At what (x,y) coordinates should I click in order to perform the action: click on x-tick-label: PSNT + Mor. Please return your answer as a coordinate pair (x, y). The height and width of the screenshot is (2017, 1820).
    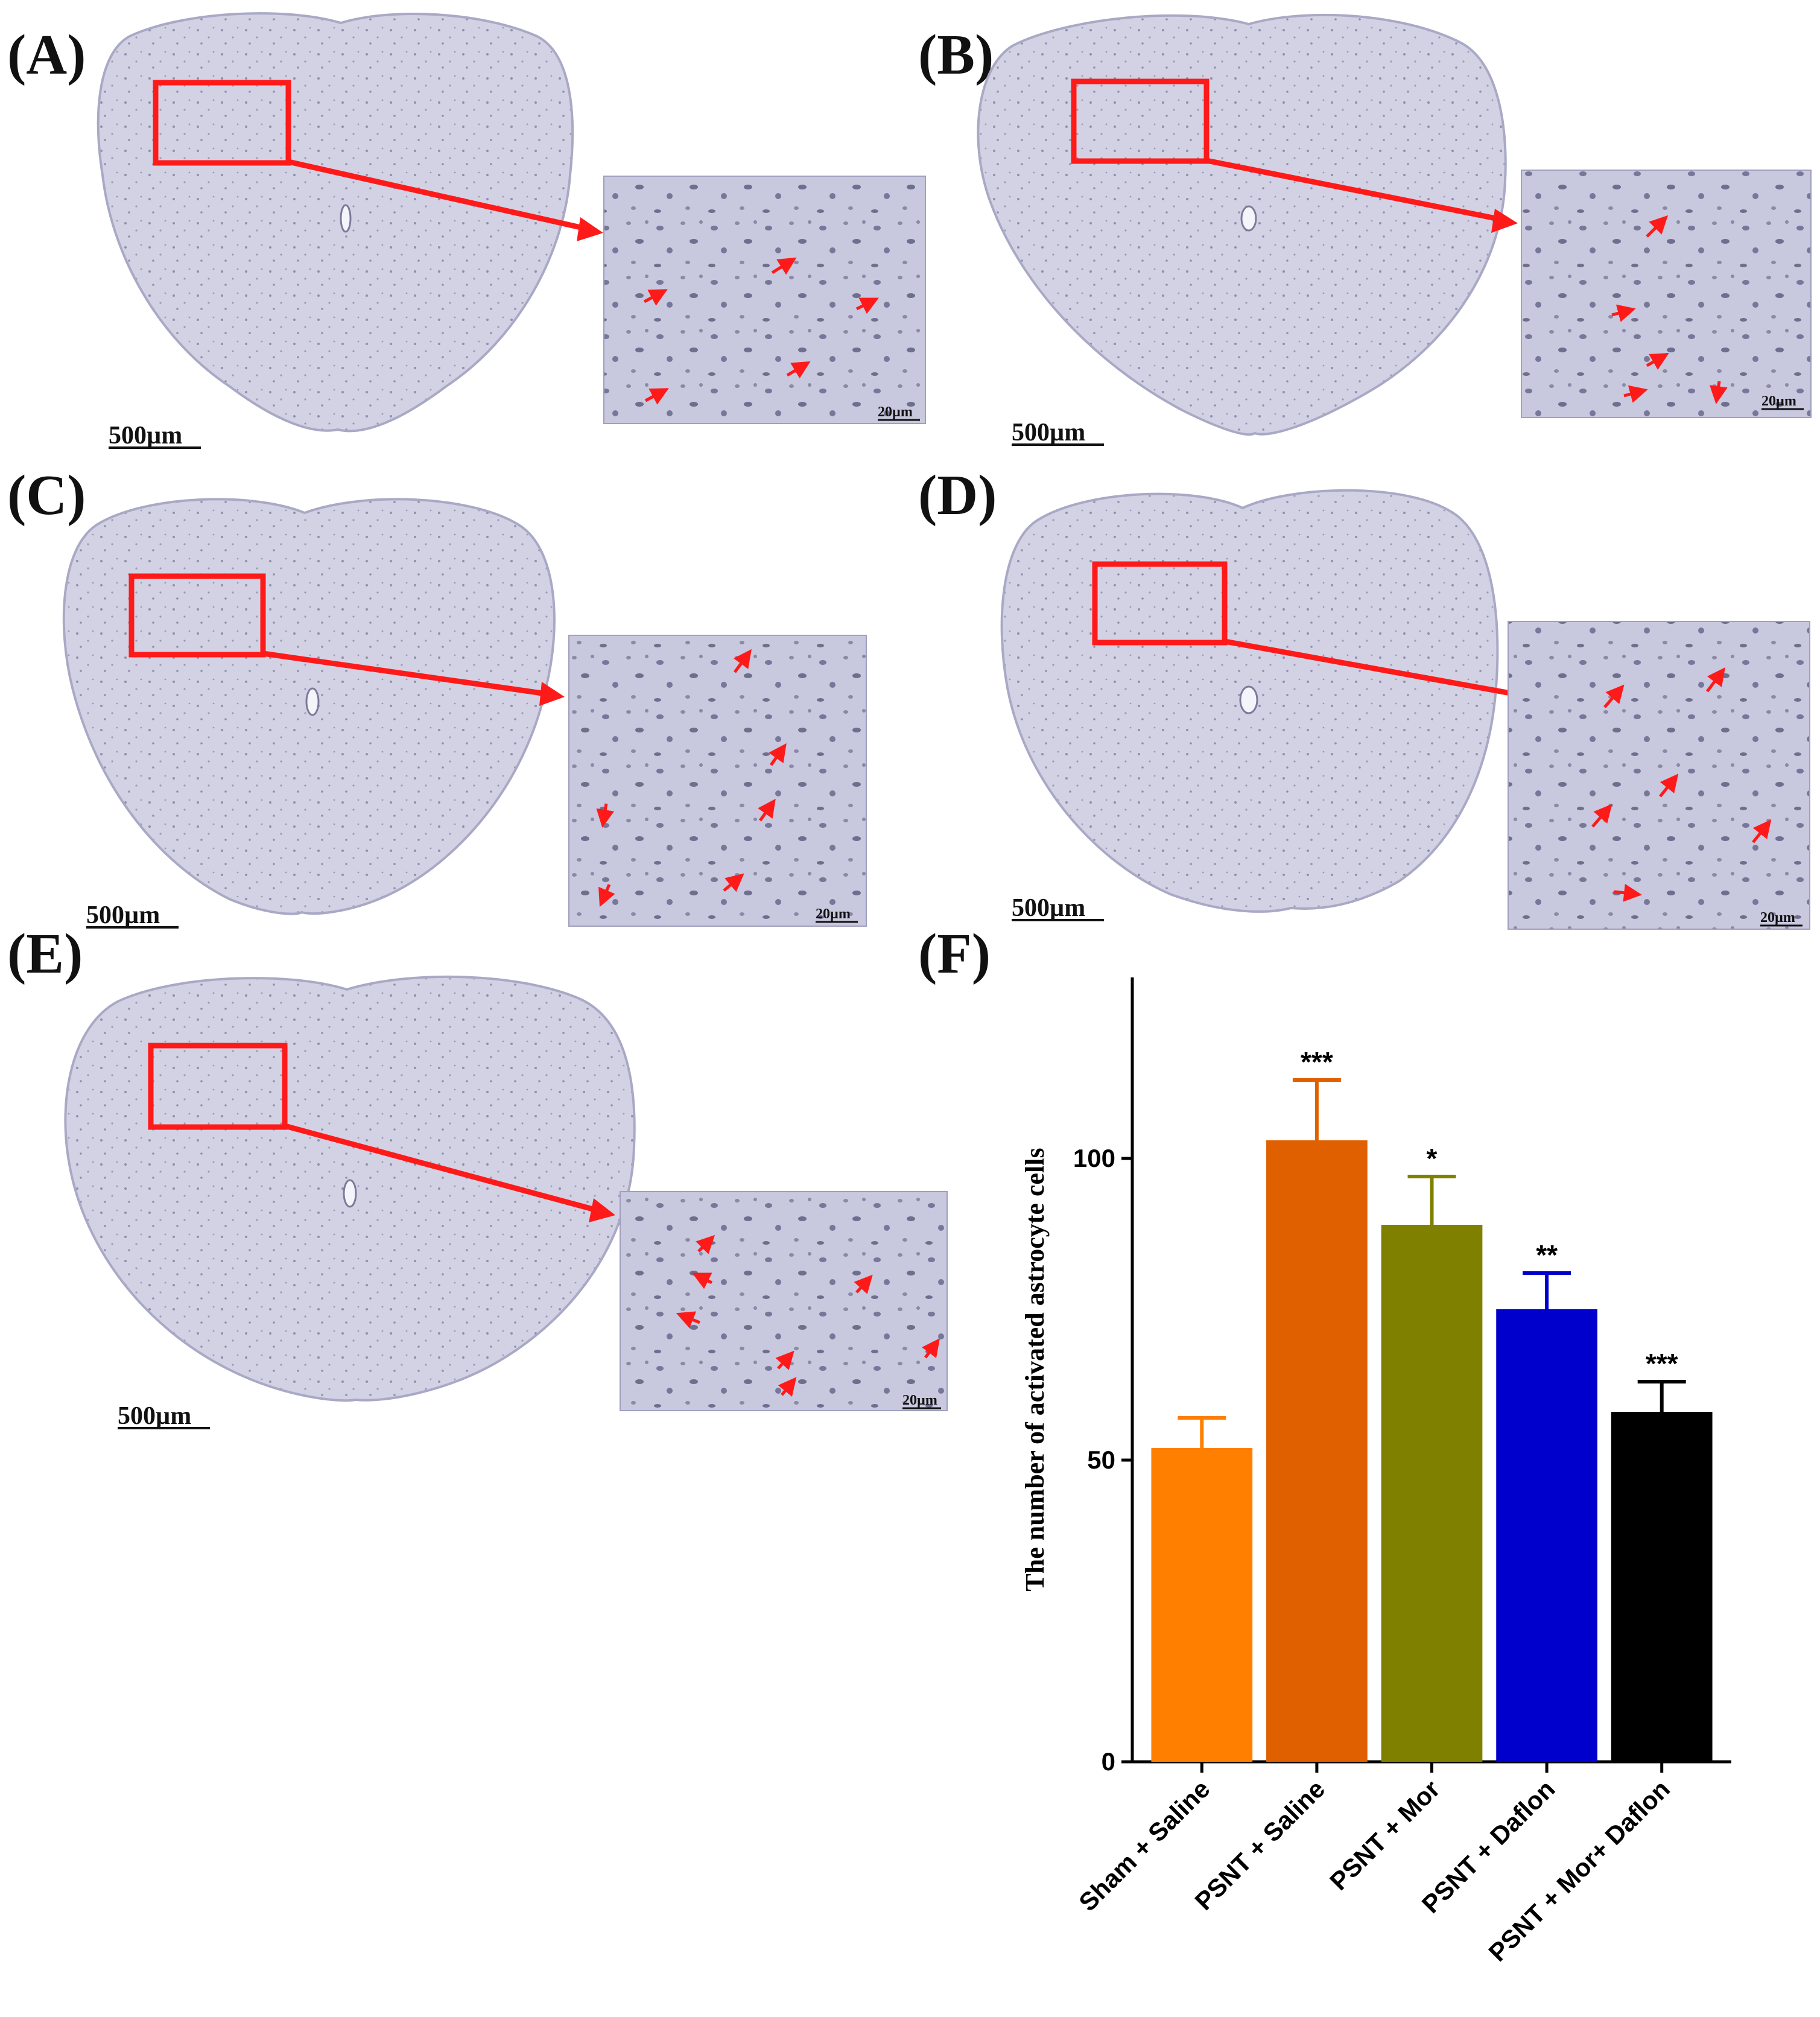
    Looking at the image, I should click on (1385, 1835).